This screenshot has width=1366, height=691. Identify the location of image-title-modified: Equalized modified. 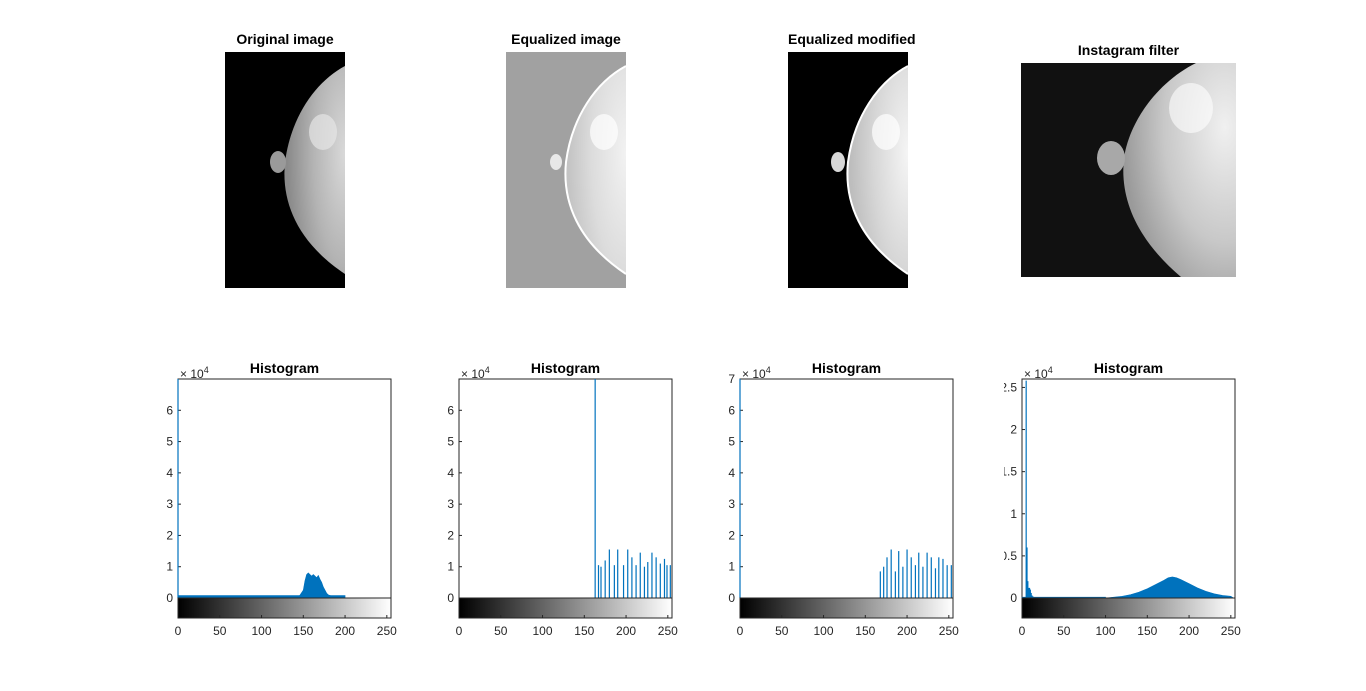
(852, 39).